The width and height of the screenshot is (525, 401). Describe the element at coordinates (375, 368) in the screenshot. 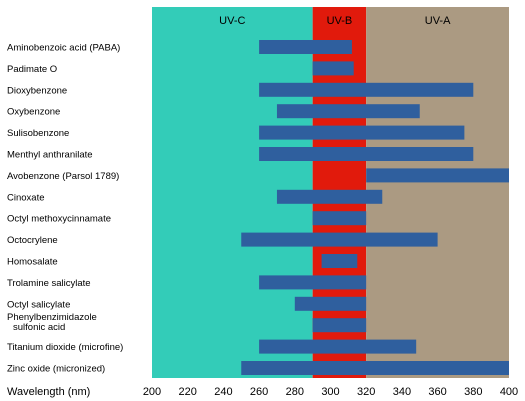

I see `bar-zinc-oxide-micronized` at that location.